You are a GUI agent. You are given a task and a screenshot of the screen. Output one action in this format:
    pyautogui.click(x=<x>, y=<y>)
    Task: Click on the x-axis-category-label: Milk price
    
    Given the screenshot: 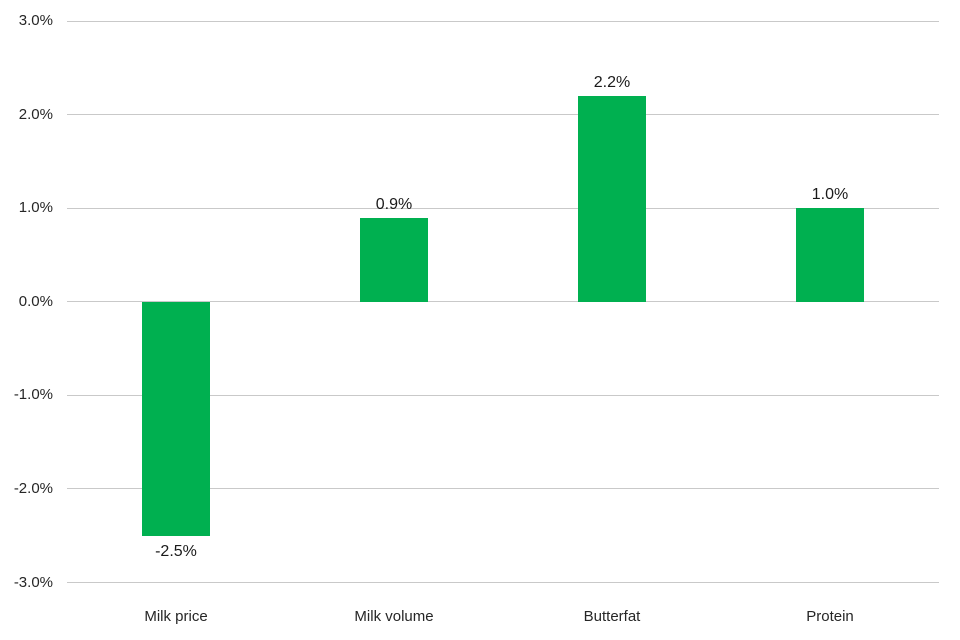 What is the action you would take?
    pyautogui.click(x=176, y=616)
    